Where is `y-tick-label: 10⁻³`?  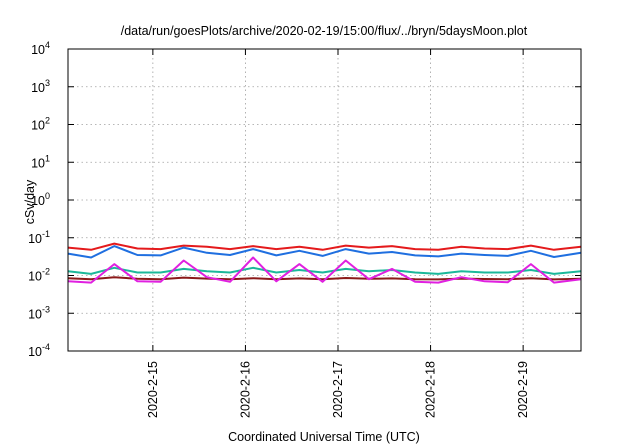 y-tick-label: 10⁻³ is located at coordinates (39, 312).